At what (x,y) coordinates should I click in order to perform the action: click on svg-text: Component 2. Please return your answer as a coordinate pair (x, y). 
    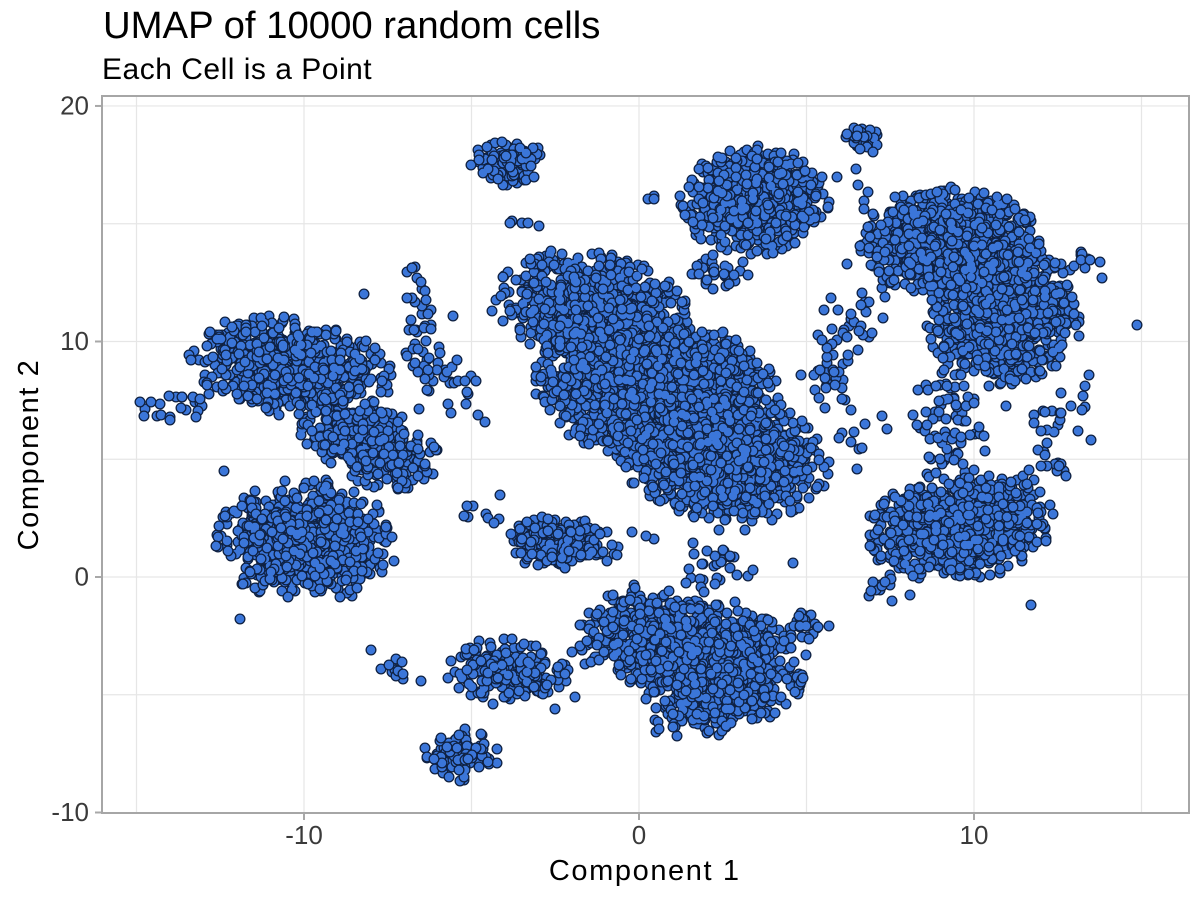
    Looking at the image, I should click on (29, 455).